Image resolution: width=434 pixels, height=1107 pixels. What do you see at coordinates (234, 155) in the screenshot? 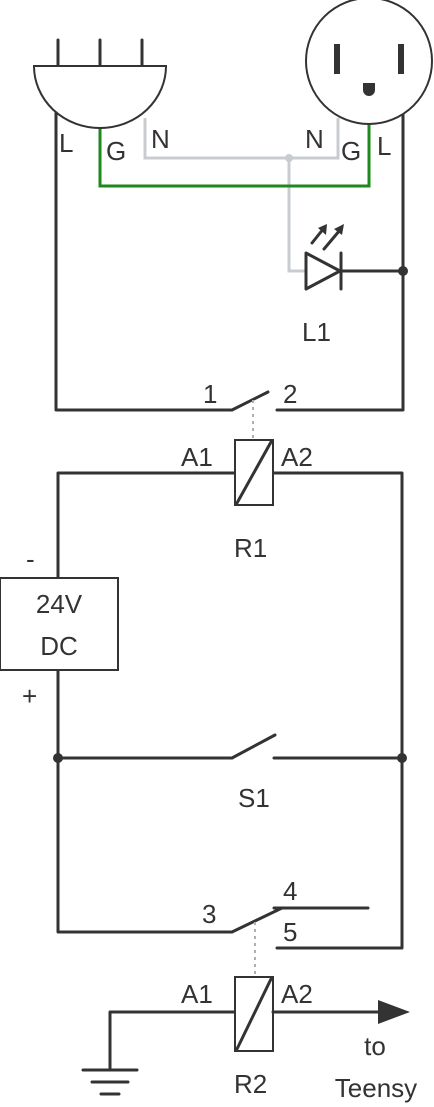
I see `ground-wire` at bounding box center [234, 155].